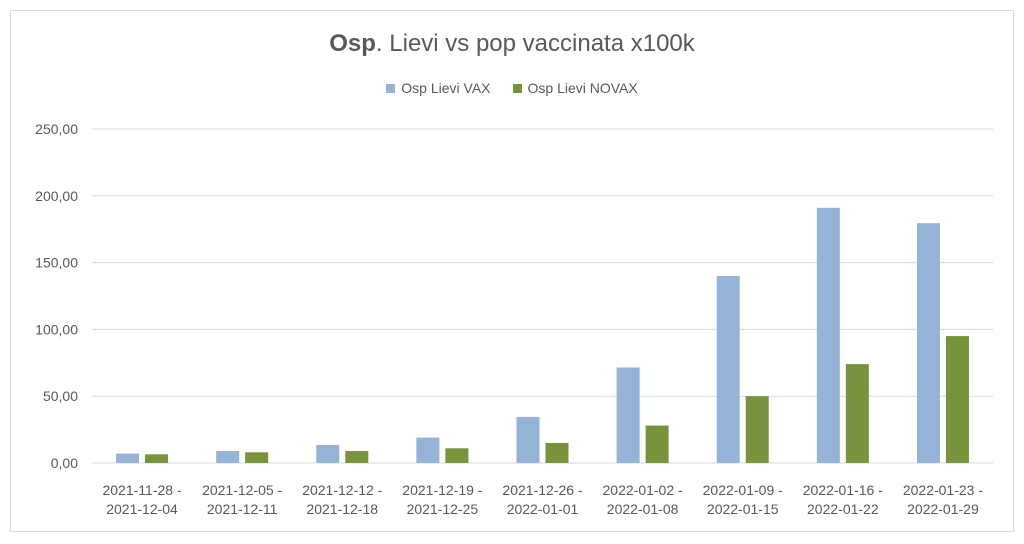 Image resolution: width=1024 pixels, height=544 pixels. Describe the element at coordinates (64, 463) in the screenshot. I see `y-tick-label: 0,00` at that location.